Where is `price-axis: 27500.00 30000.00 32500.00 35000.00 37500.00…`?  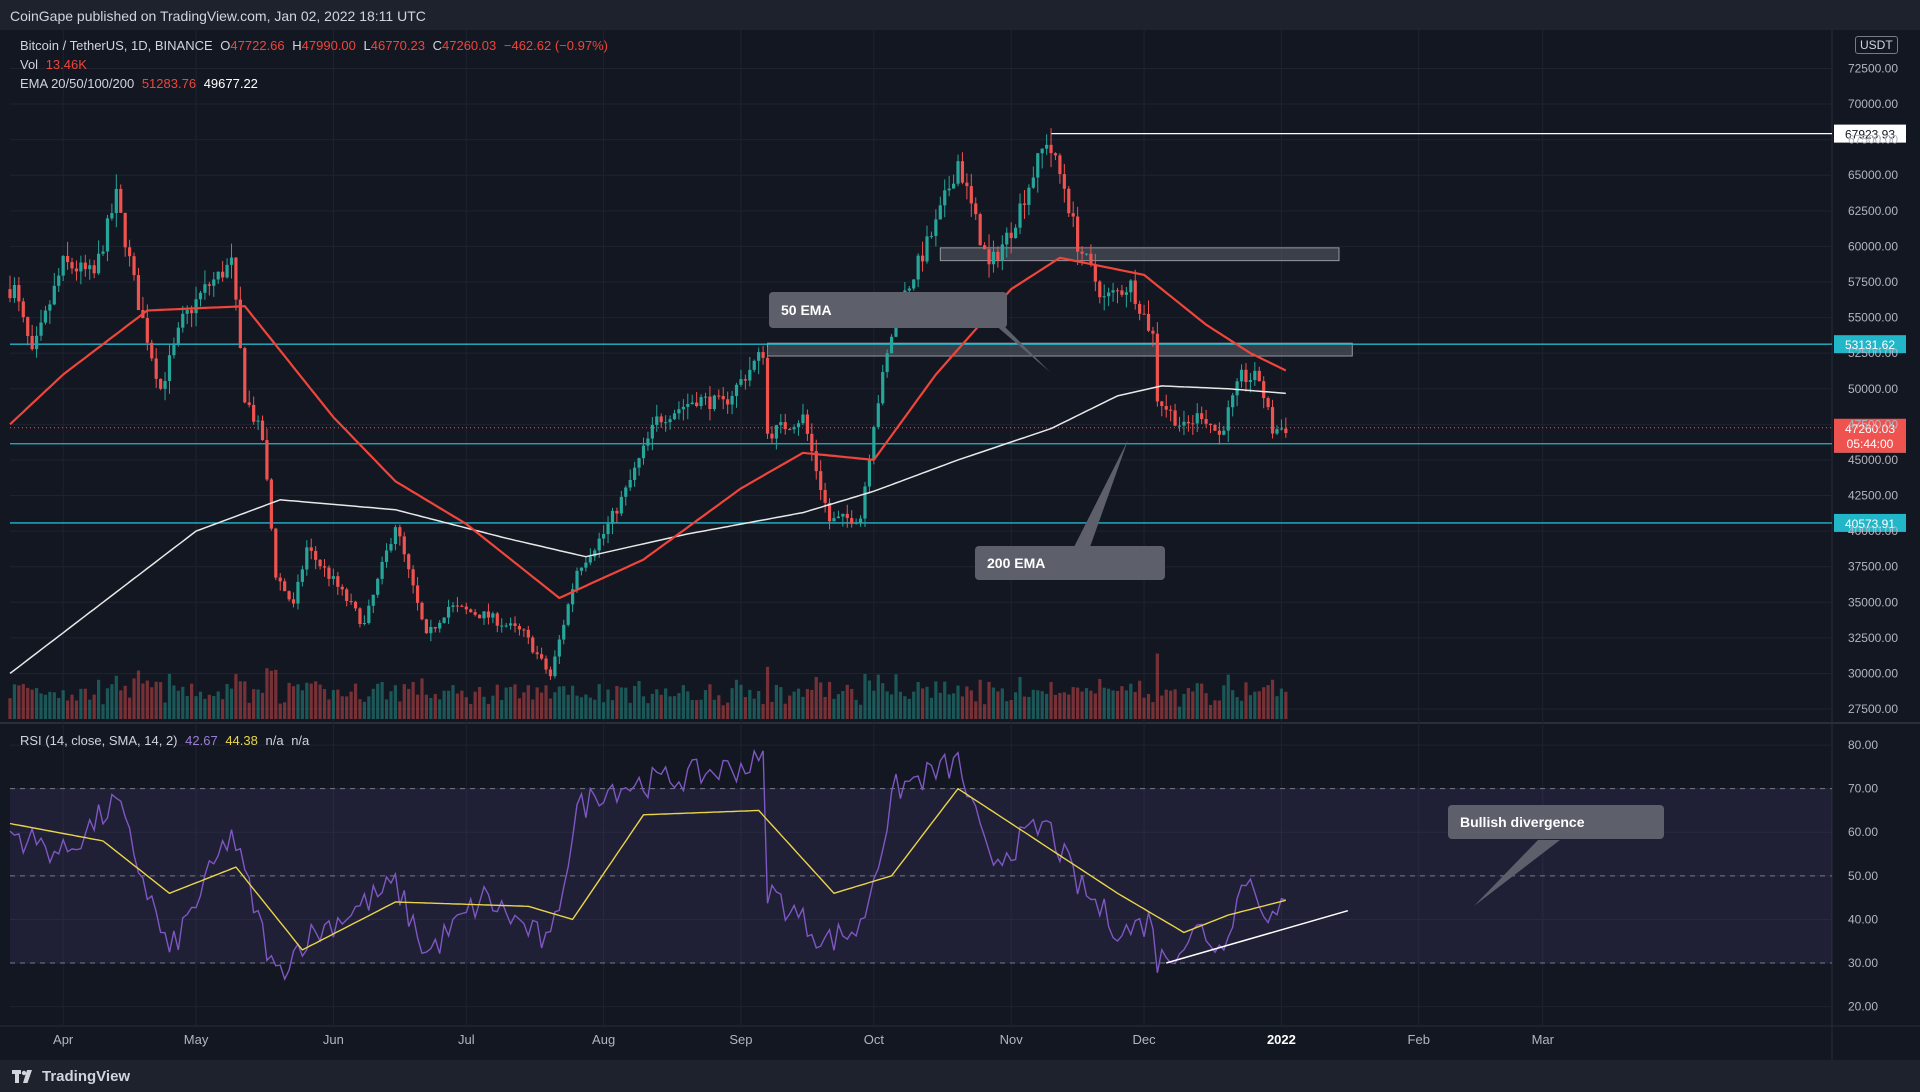 price-axis: 27500.00 30000.00 32500.00 35000.00 37500.00… is located at coordinates (1873, 537).